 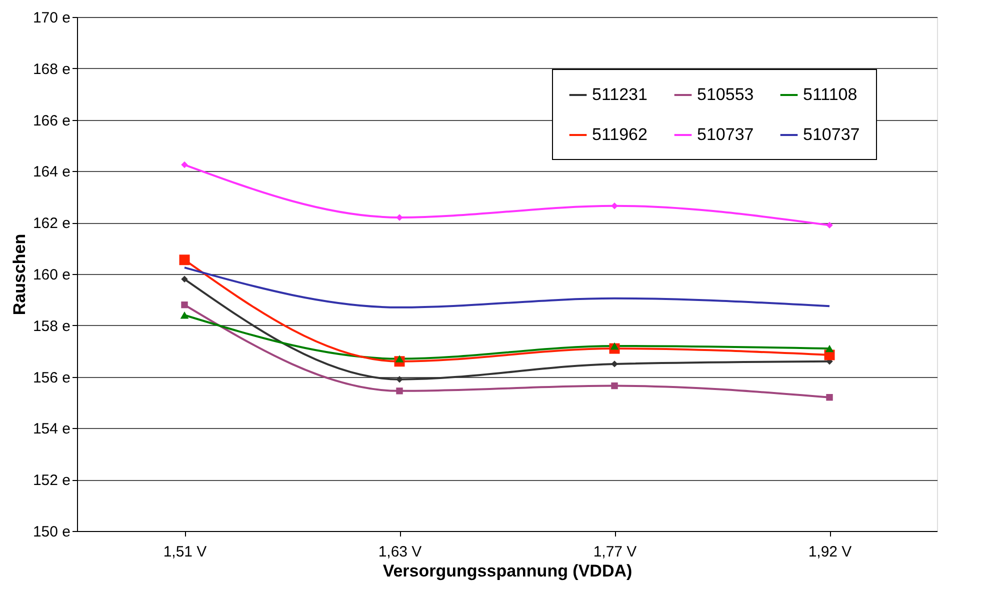 I want to click on y-tick-label: 168 e, so click(x=51, y=69).